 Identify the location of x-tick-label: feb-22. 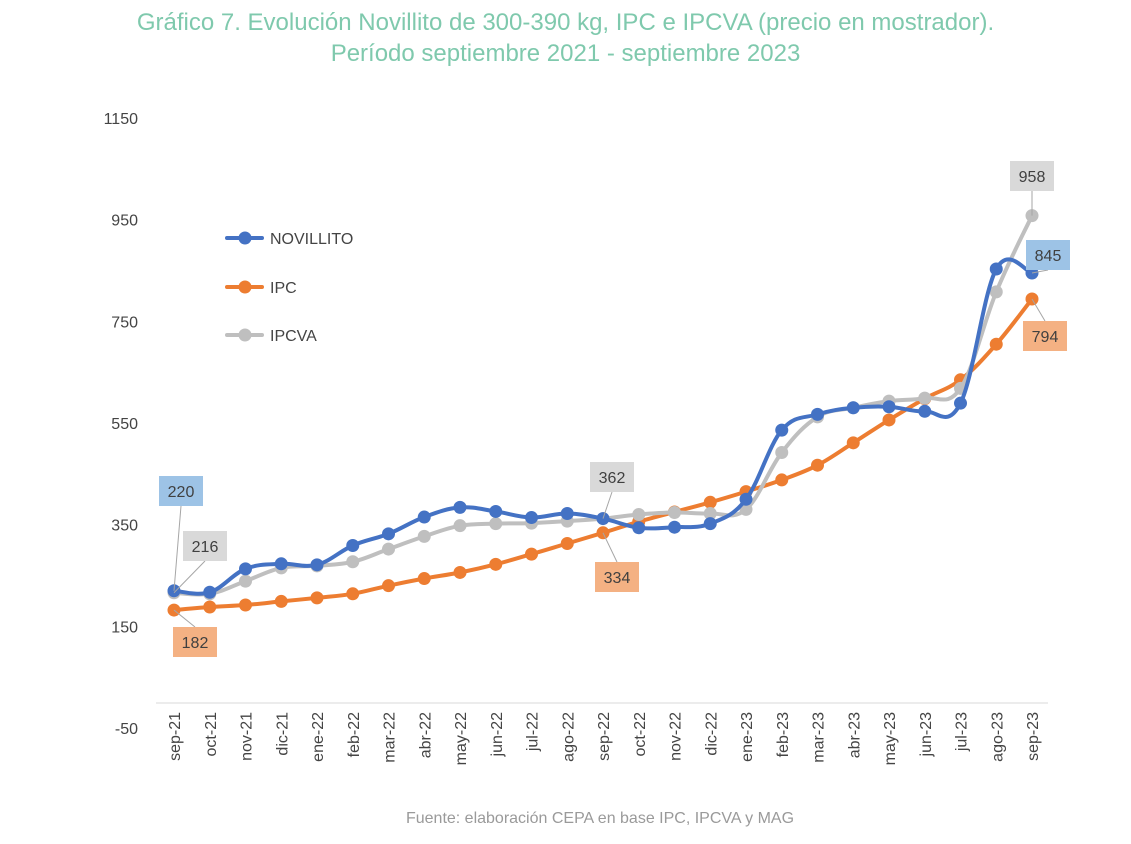
(354, 734).